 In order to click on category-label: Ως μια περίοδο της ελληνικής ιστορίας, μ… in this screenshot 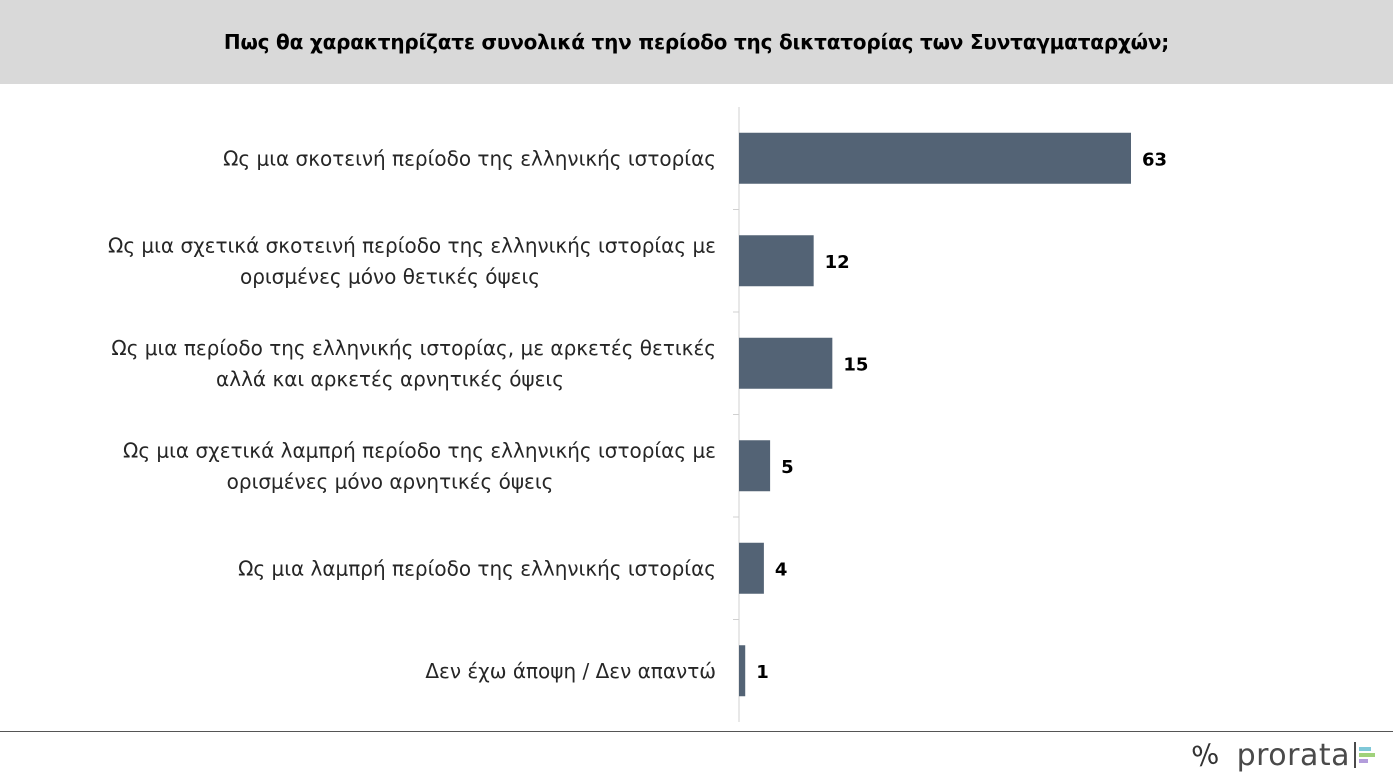, I will do `click(413, 348)`.